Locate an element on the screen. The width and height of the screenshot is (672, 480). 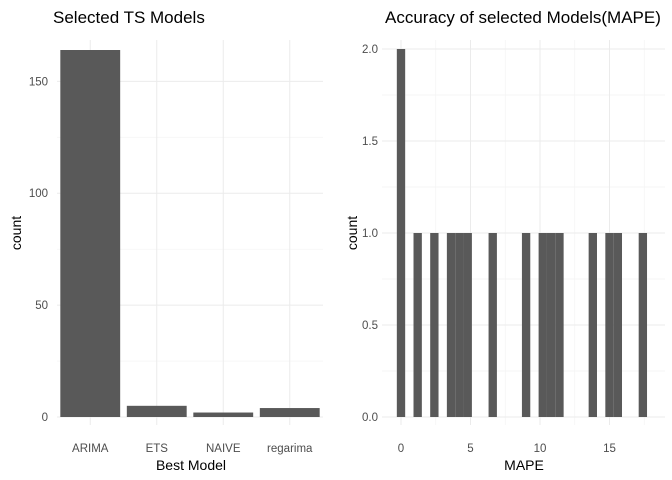
y-tick-label: 0.5 is located at coordinates (370, 326).